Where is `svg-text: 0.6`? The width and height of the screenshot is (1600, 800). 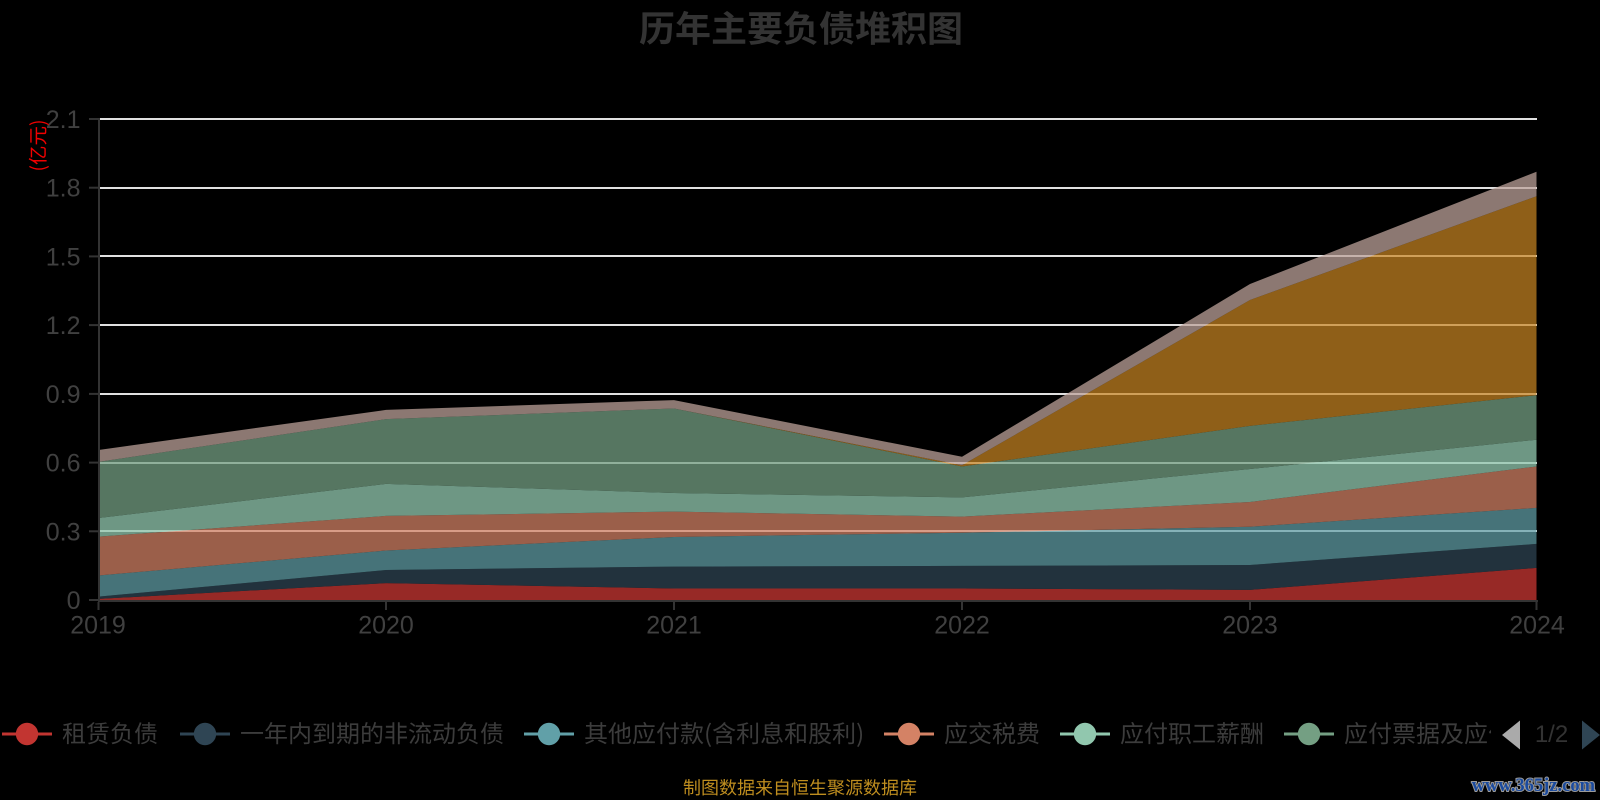
svg-text: 0.6 is located at coordinates (63, 464).